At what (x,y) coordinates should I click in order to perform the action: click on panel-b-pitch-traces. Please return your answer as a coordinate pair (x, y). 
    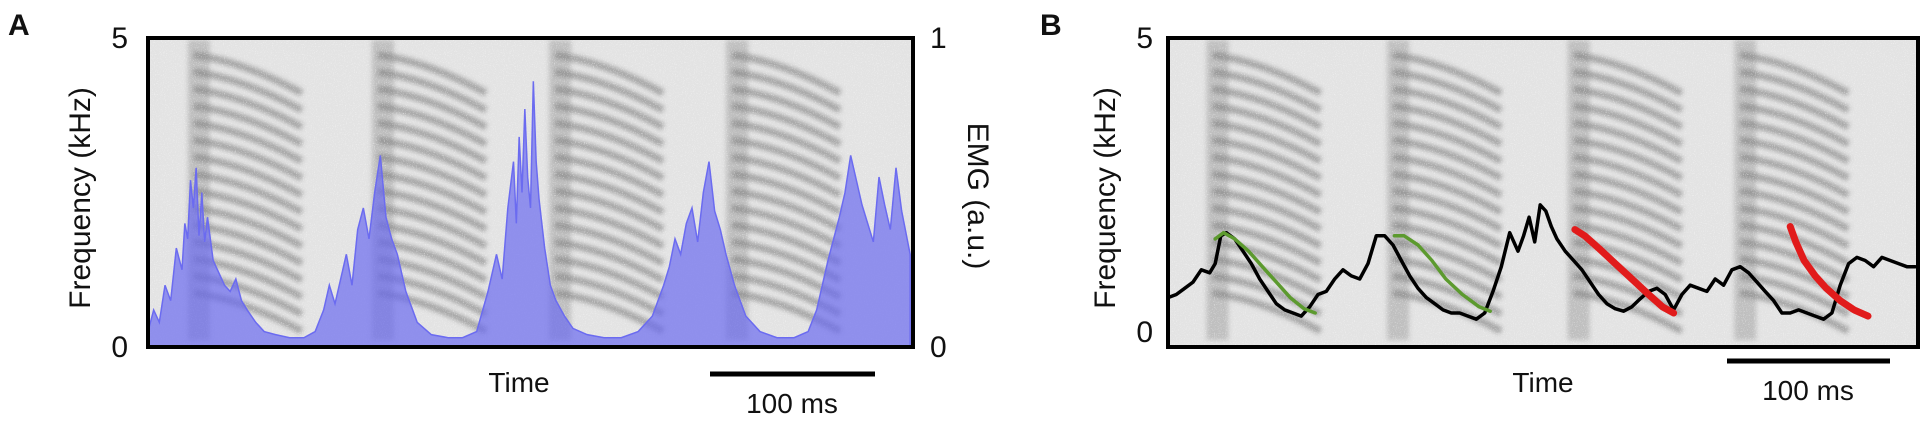
    Looking at the image, I should click on (1542, 262).